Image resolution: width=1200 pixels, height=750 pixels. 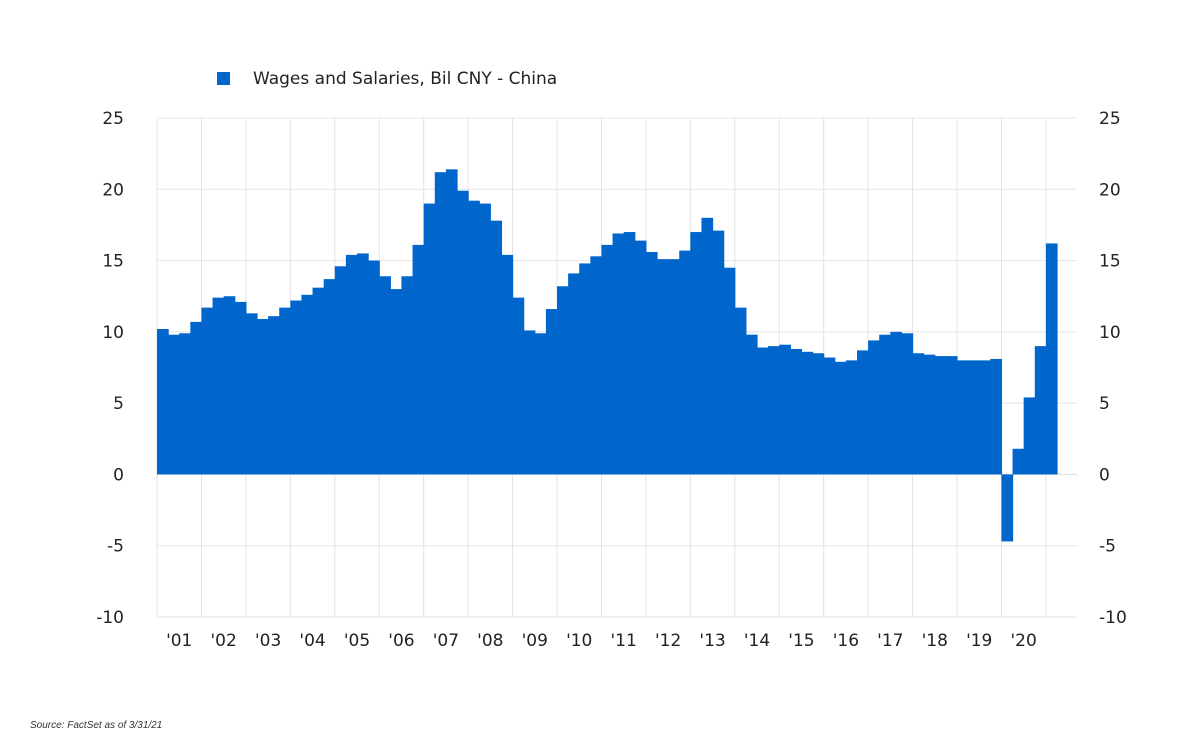 I want to click on x-tick-label: '14, so click(x=757, y=641).